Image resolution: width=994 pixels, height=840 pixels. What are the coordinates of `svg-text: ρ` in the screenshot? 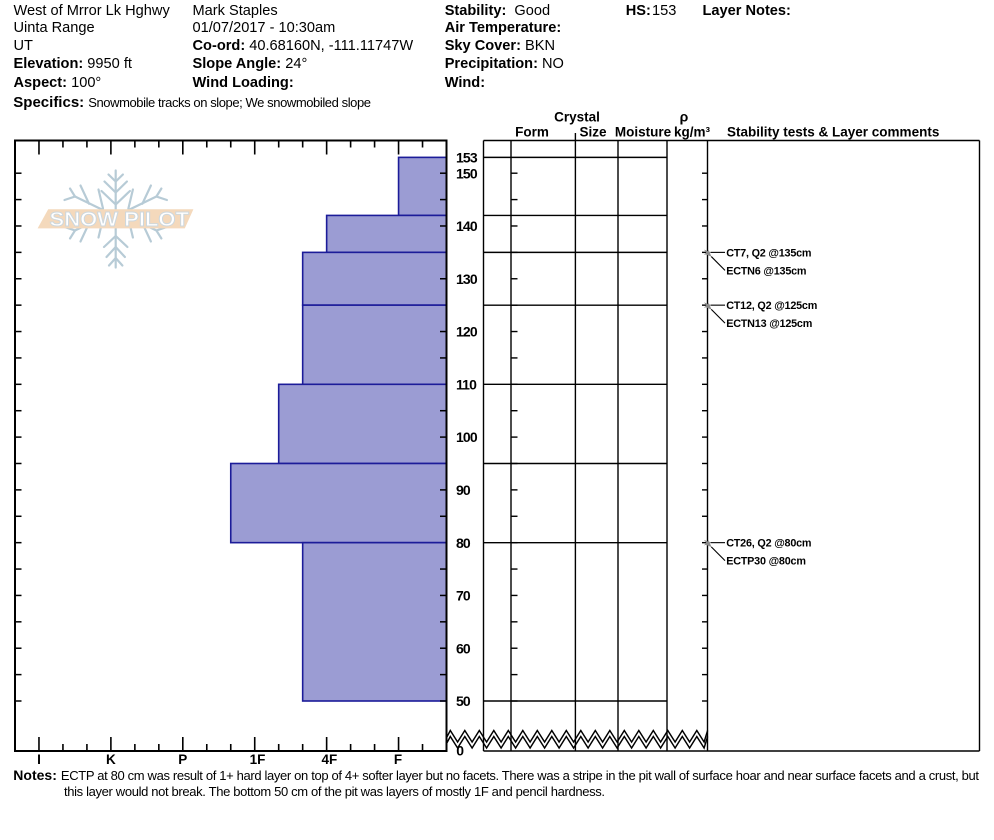 It's located at (684, 117).